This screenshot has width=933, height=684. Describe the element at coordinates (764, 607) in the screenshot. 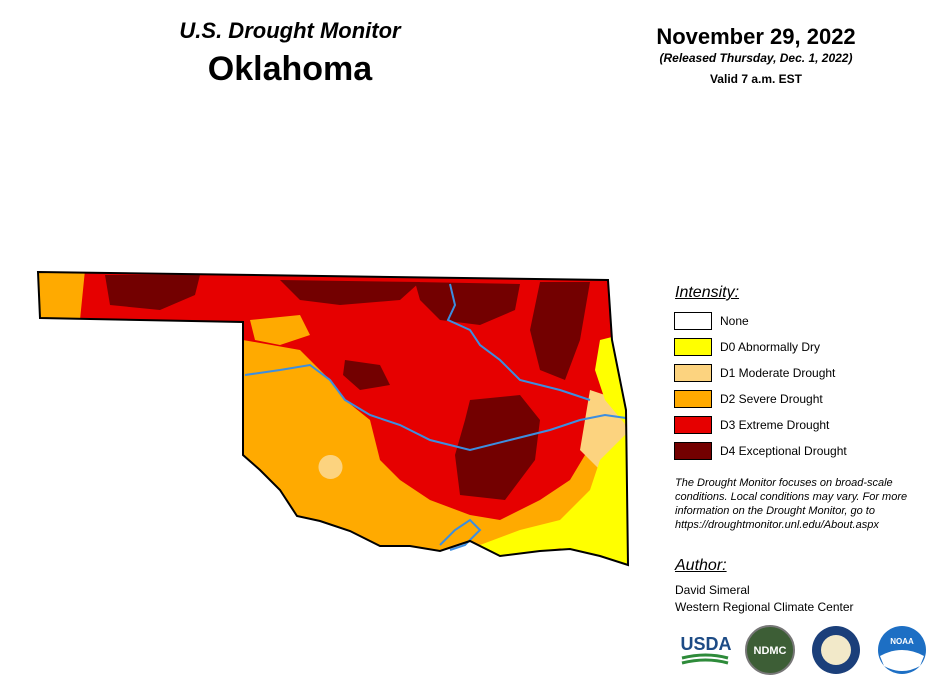

I see `author-org: Western Regional Climate Center` at that location.